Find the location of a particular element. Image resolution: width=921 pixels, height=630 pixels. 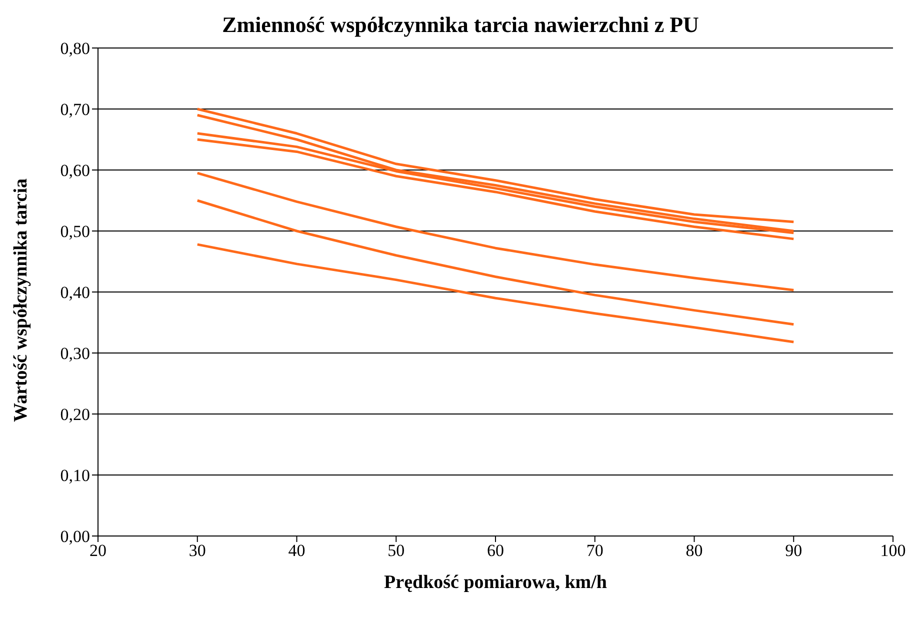

y-tick-label: 0,20 is located at coordinates (75, 414).